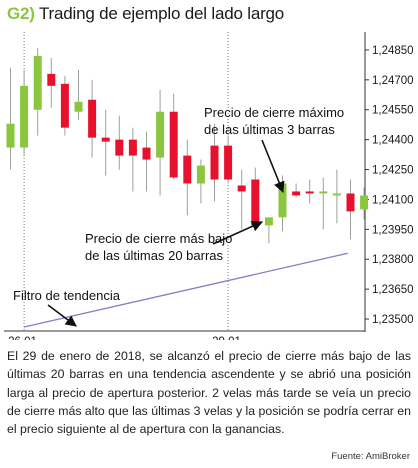 This screenshot has height=468, width=418. Describe the element at coordinates (62, 315) in the screenshot. I see `trend-filter-arrow` at that location.